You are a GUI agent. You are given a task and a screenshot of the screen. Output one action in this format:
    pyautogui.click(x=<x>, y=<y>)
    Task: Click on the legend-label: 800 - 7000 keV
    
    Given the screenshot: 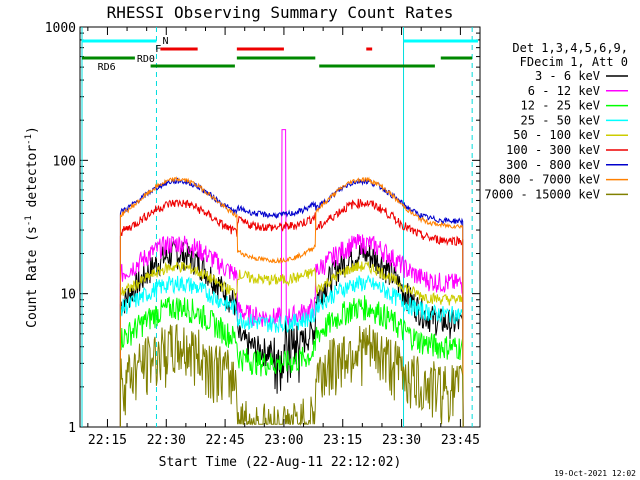 What is the action you would take?
    pyautogui.click(x=549, y=180)
    